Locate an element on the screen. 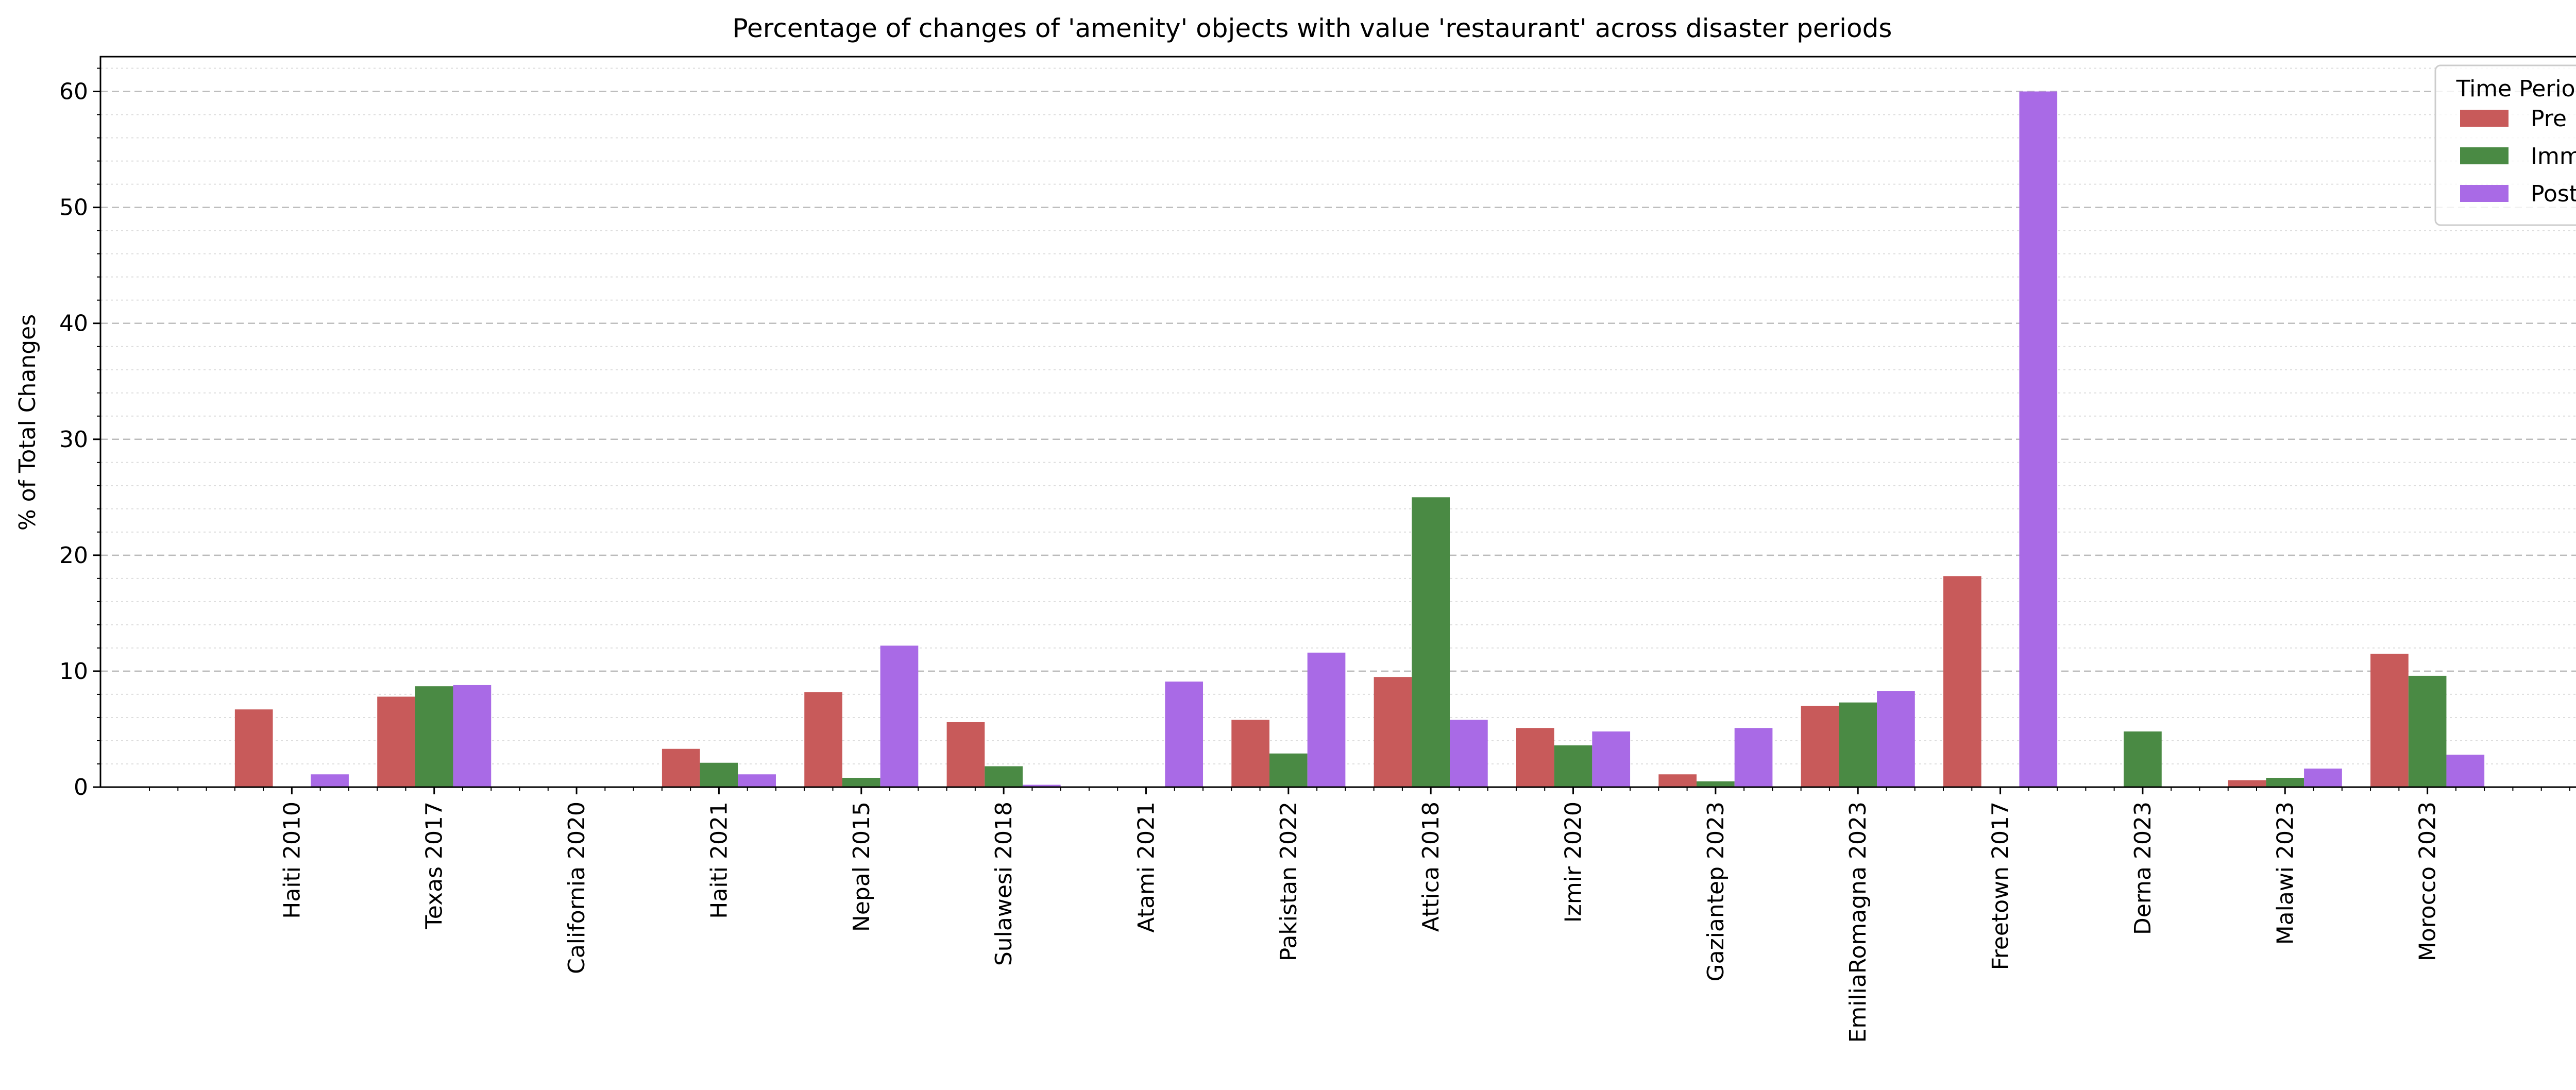 The image size is (2576, 1090). x-tick-label: Pakistan 2022 is located at coordinates (1289, 881).